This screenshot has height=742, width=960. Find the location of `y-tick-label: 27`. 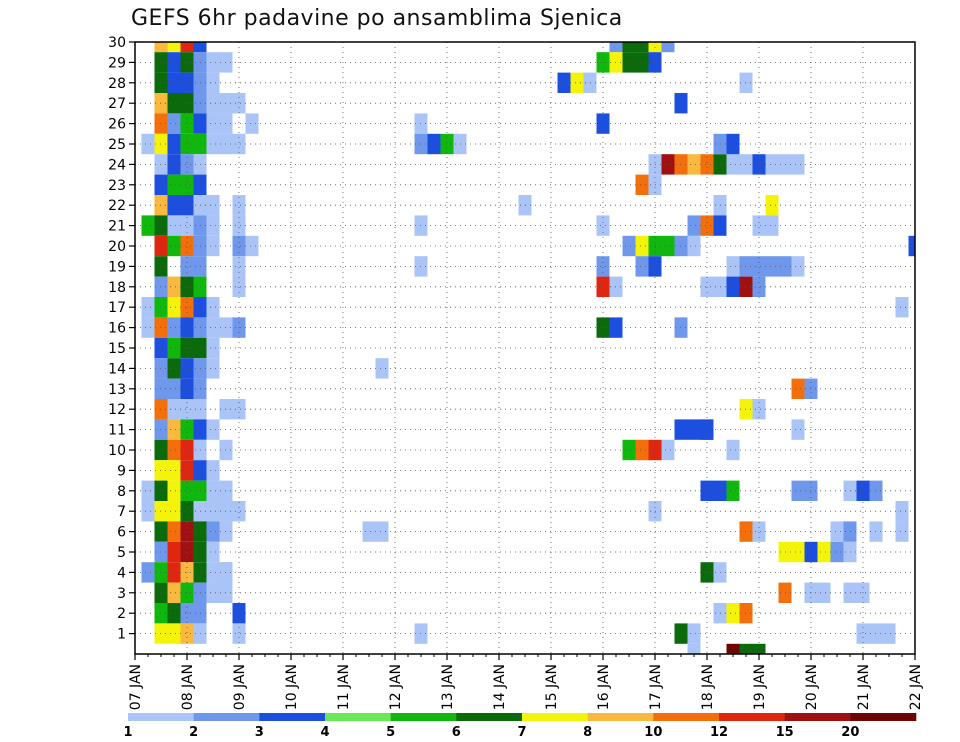

y-tick-label: 27 is located at coordinates (117, 104).